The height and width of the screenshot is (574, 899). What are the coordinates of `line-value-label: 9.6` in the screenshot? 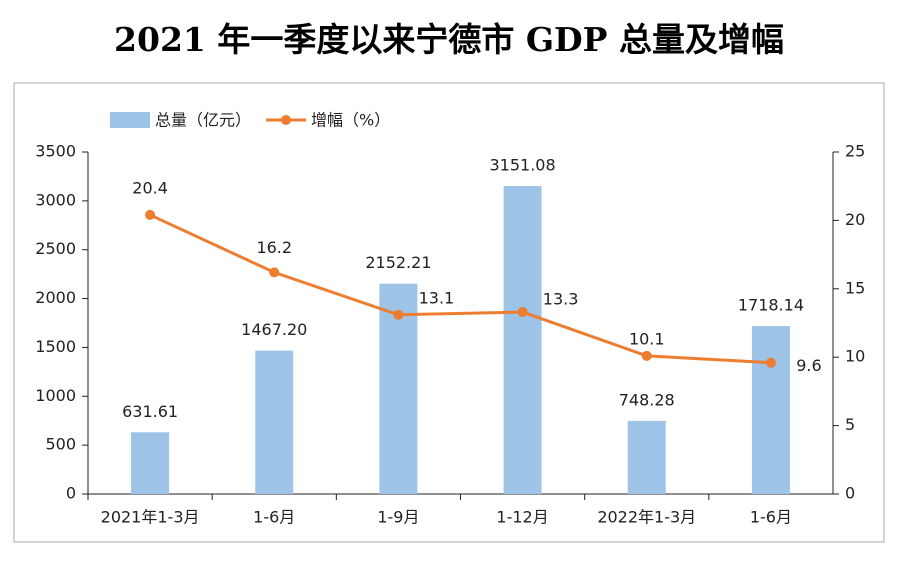 It's located at (808, 365).